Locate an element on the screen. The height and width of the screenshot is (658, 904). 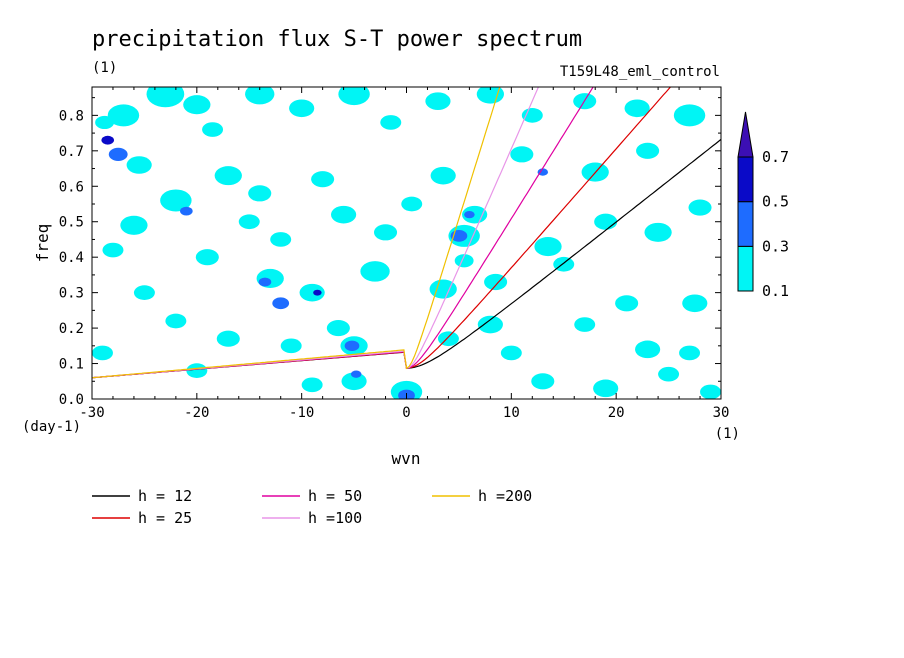
legend-item: h = 25 is located at coordinates (142, 518).